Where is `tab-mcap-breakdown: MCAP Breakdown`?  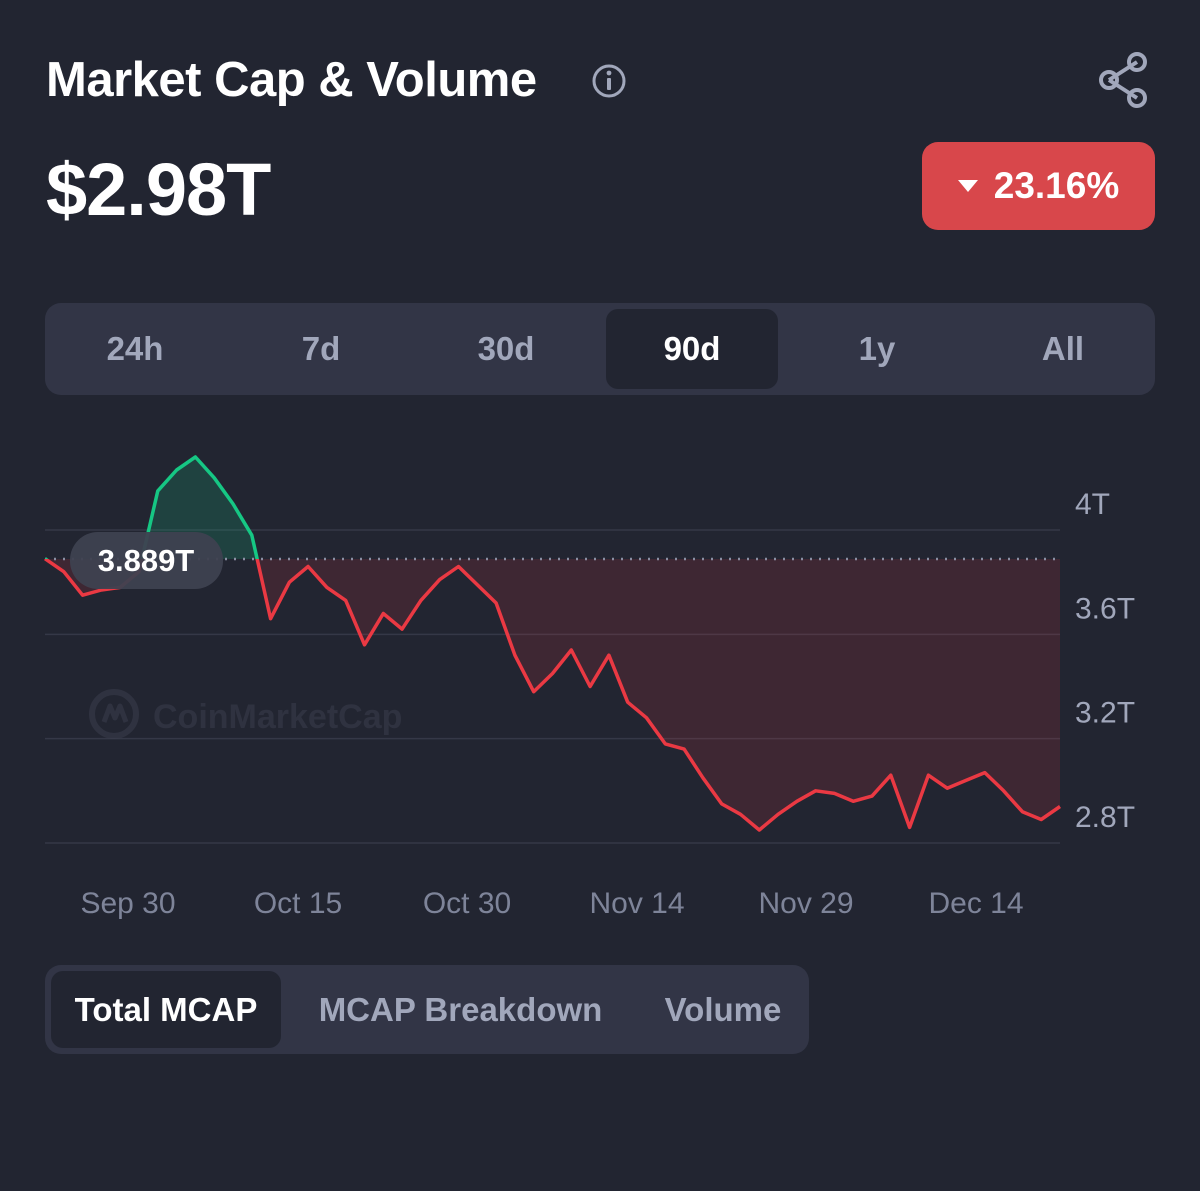
tab-mcap-breakdown: MCAP Breakdown is located at coordinates (460, 1009).